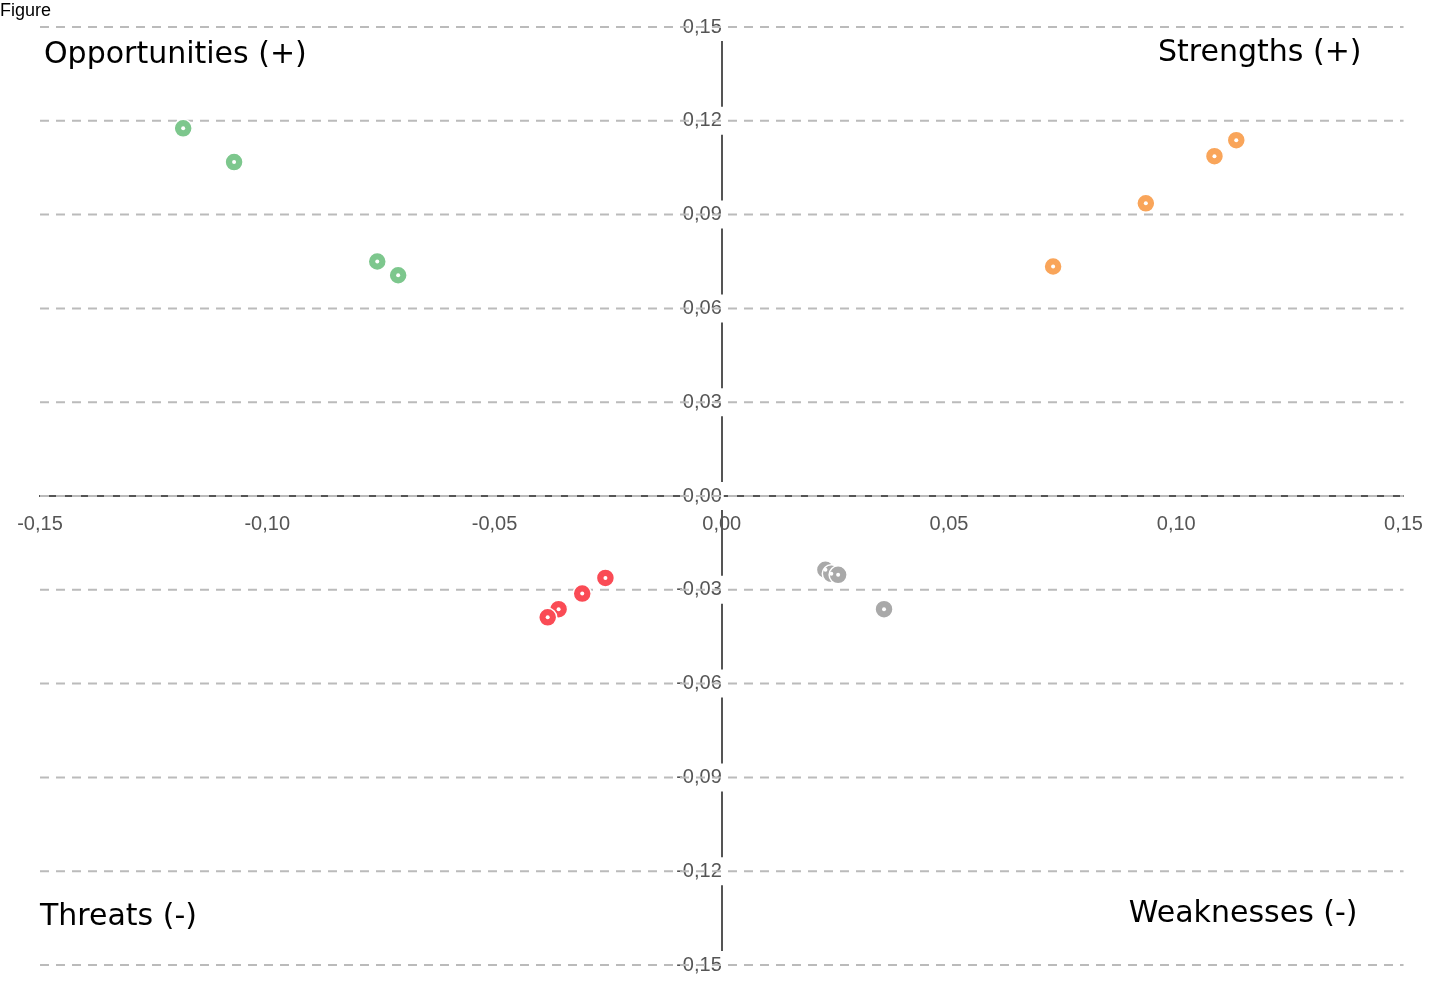 The image size is (1439, 985). I want to click on y-tick-label: -0,12, so click(699, 869).